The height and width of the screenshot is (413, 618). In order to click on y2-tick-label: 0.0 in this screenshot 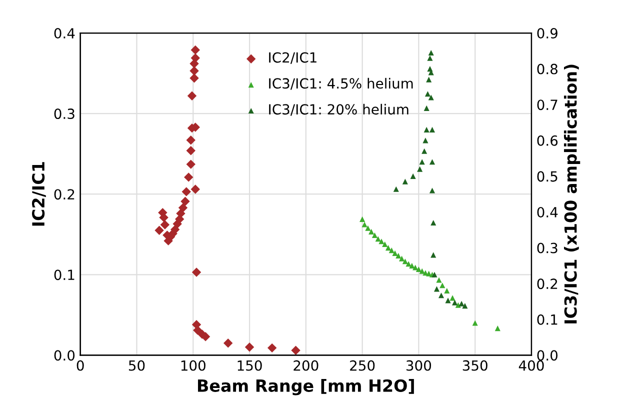, I will do `click(547, 355)`.